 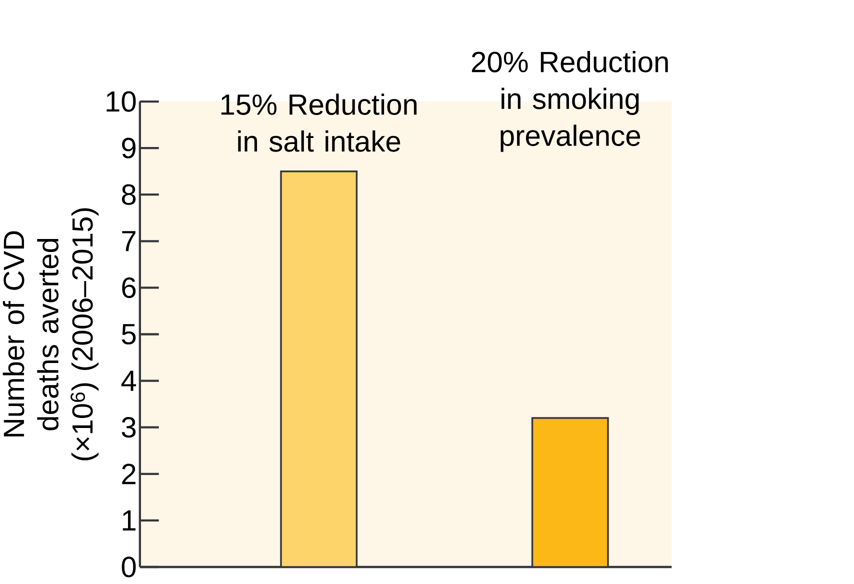 What do you see at coordinates (129, 148) in the screenshot?
I see `y-tick-label: 9` at bounding box center [129, 148].